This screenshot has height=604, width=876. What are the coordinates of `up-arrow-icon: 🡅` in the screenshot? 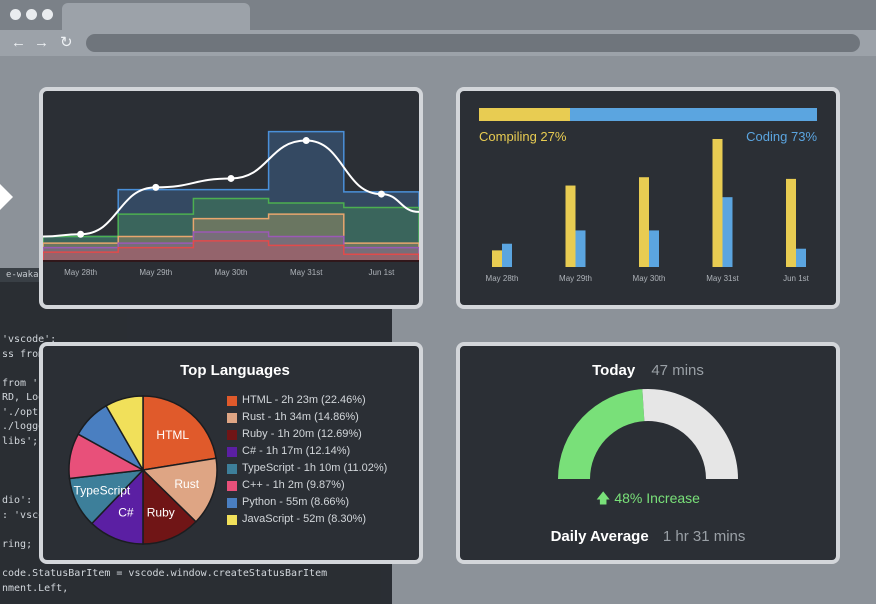 It's located at (603, 498).